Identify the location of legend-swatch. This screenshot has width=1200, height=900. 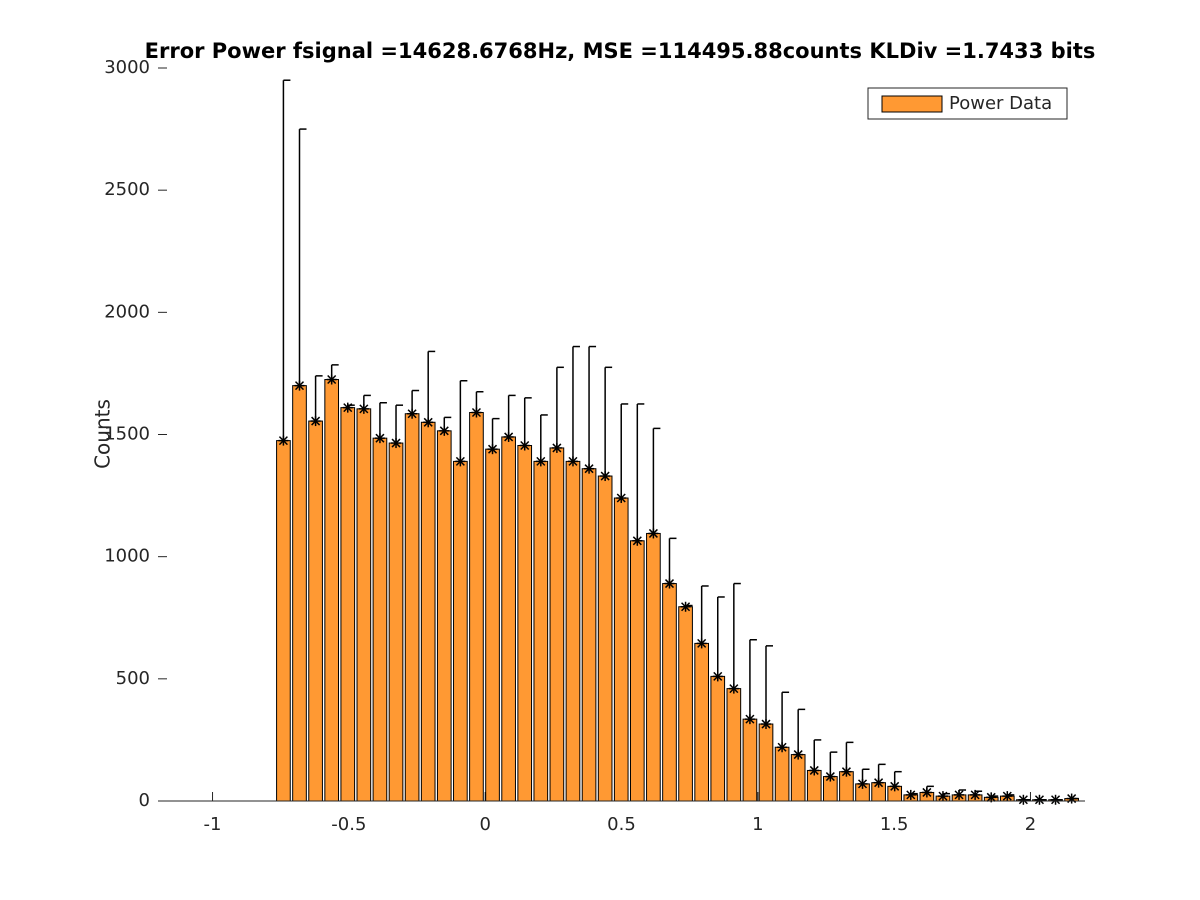
(912, 104).